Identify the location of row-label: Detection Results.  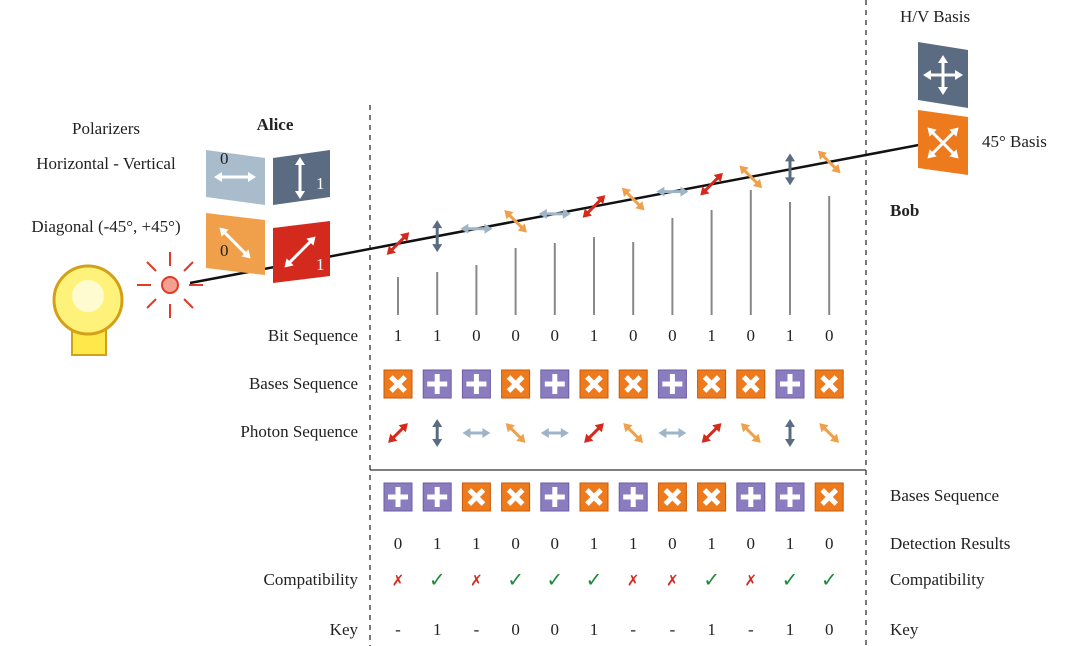
(950, 543).